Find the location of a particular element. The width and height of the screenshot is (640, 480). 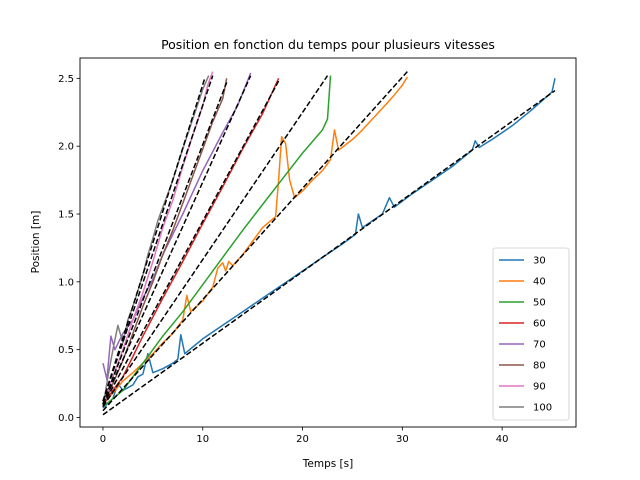

x-tick-label: 20 is located at coordinates (302, 439).